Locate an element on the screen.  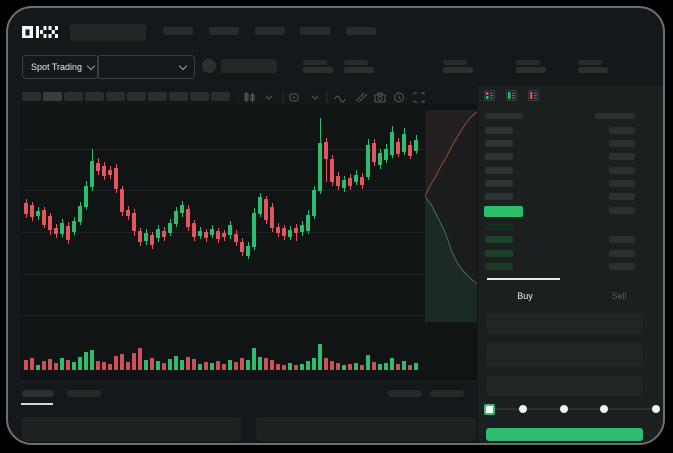
orderbook-view-asks is located at coordinates (533, 95).